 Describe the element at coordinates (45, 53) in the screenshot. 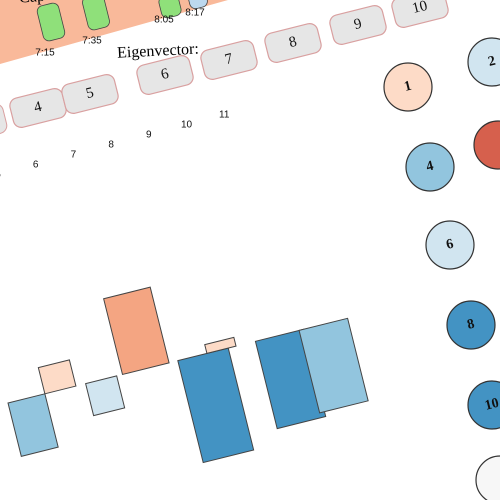

I see `event-time: 7:15` at that location.